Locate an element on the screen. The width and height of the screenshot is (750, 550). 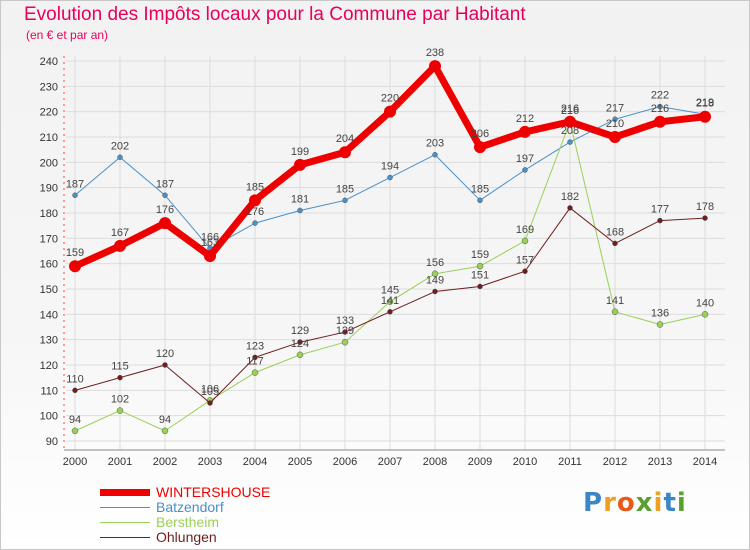
data-label-ohlungen: 178 is located at coordinates (705, 207).